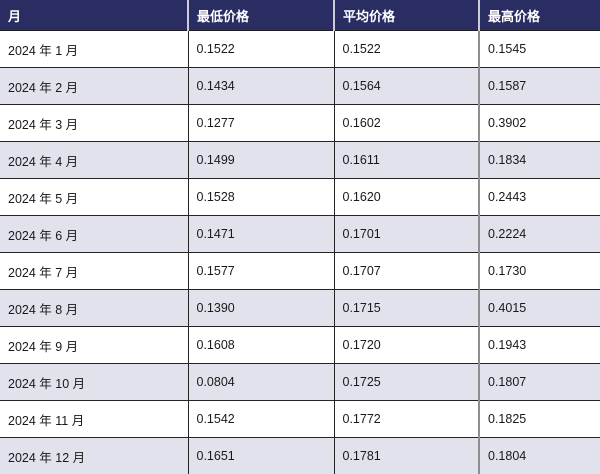 This screenshot has width=600, height=474. I want to click on cell-max-price: 0.2224, so click(539, 234).